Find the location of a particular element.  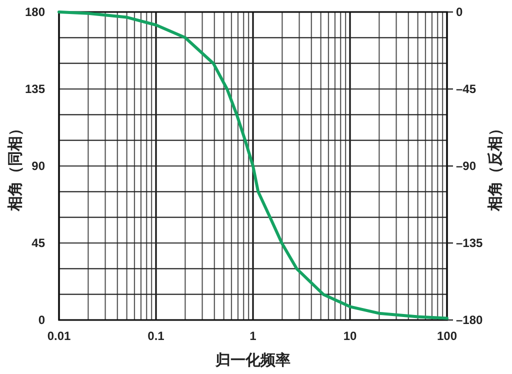

y-tick-label: 90 is located at coordinates (39, 166).